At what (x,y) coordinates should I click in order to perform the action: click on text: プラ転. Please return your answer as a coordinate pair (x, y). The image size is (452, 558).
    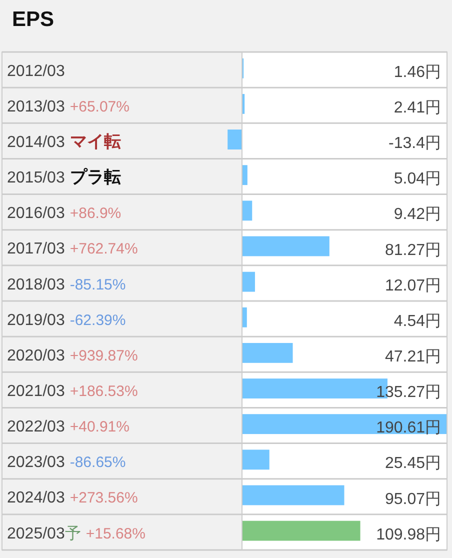
    Looking at the image, I should click on (95, 177).